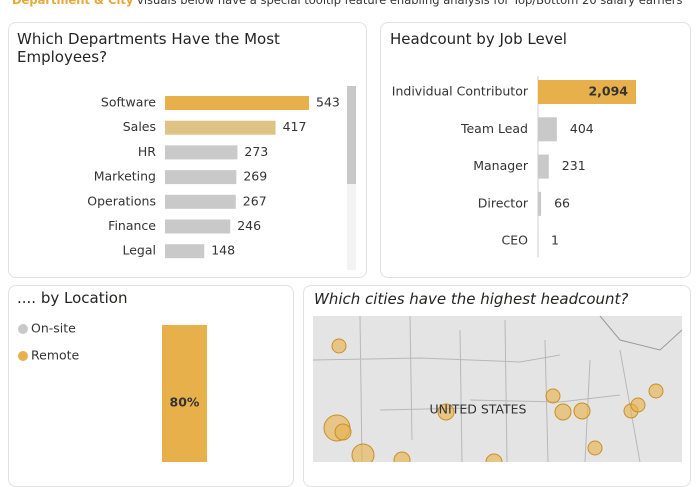 The image size is (697, 487). What do you see at coordinates (184, 393) in the screenshot?
I see `bar-segment` at bounding box center [184, 393].